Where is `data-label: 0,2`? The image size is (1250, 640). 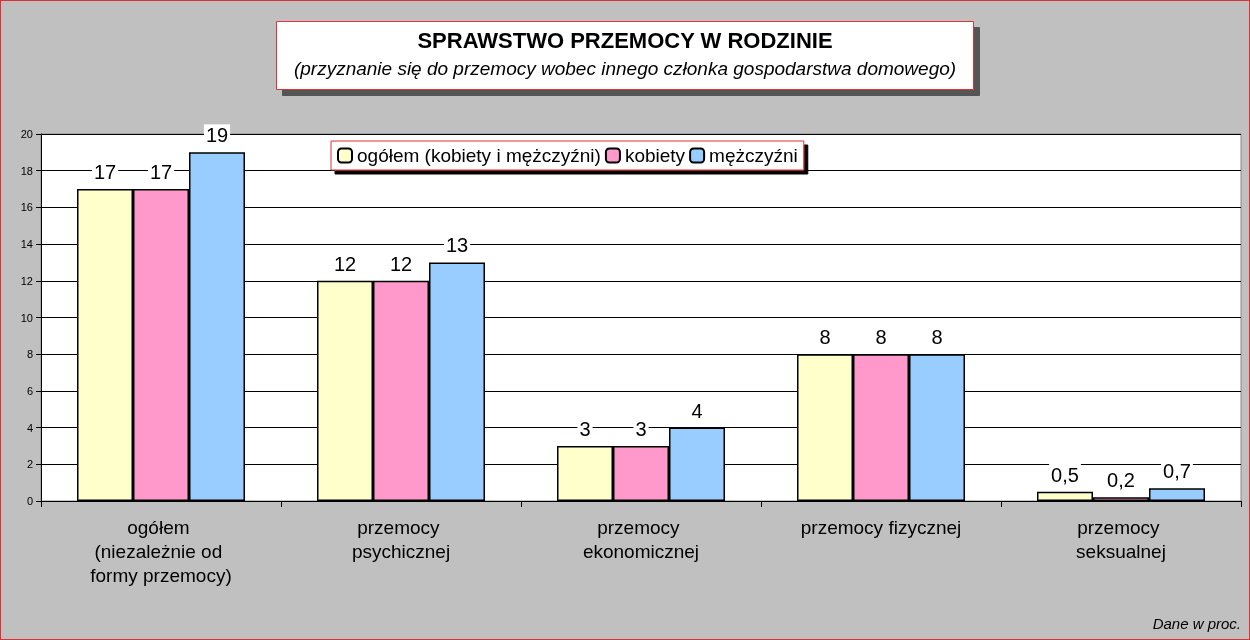 data-label: 0,2 is located at coordinates (1121, 480).